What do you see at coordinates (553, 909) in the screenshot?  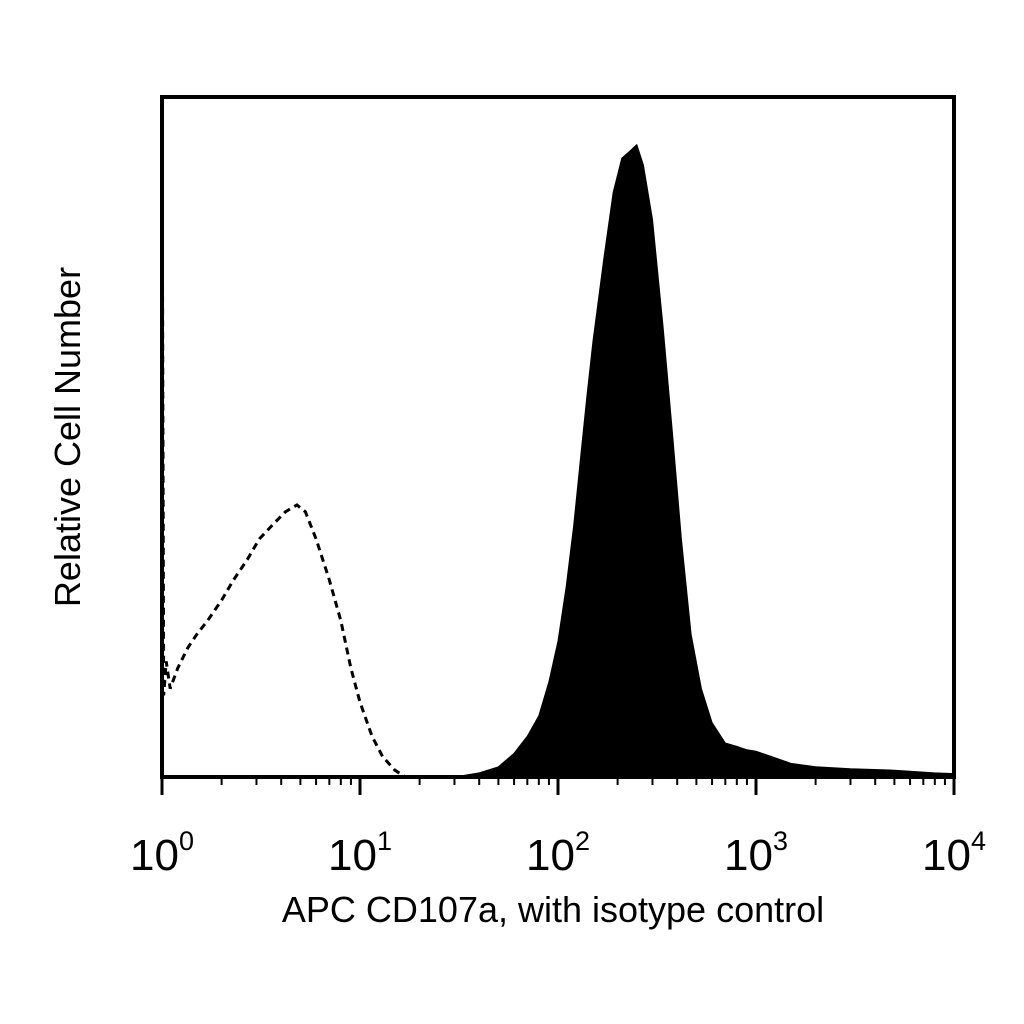 I see `x-axis-label: APC CD107a, with isotype control` at bounding box center [553, 909].